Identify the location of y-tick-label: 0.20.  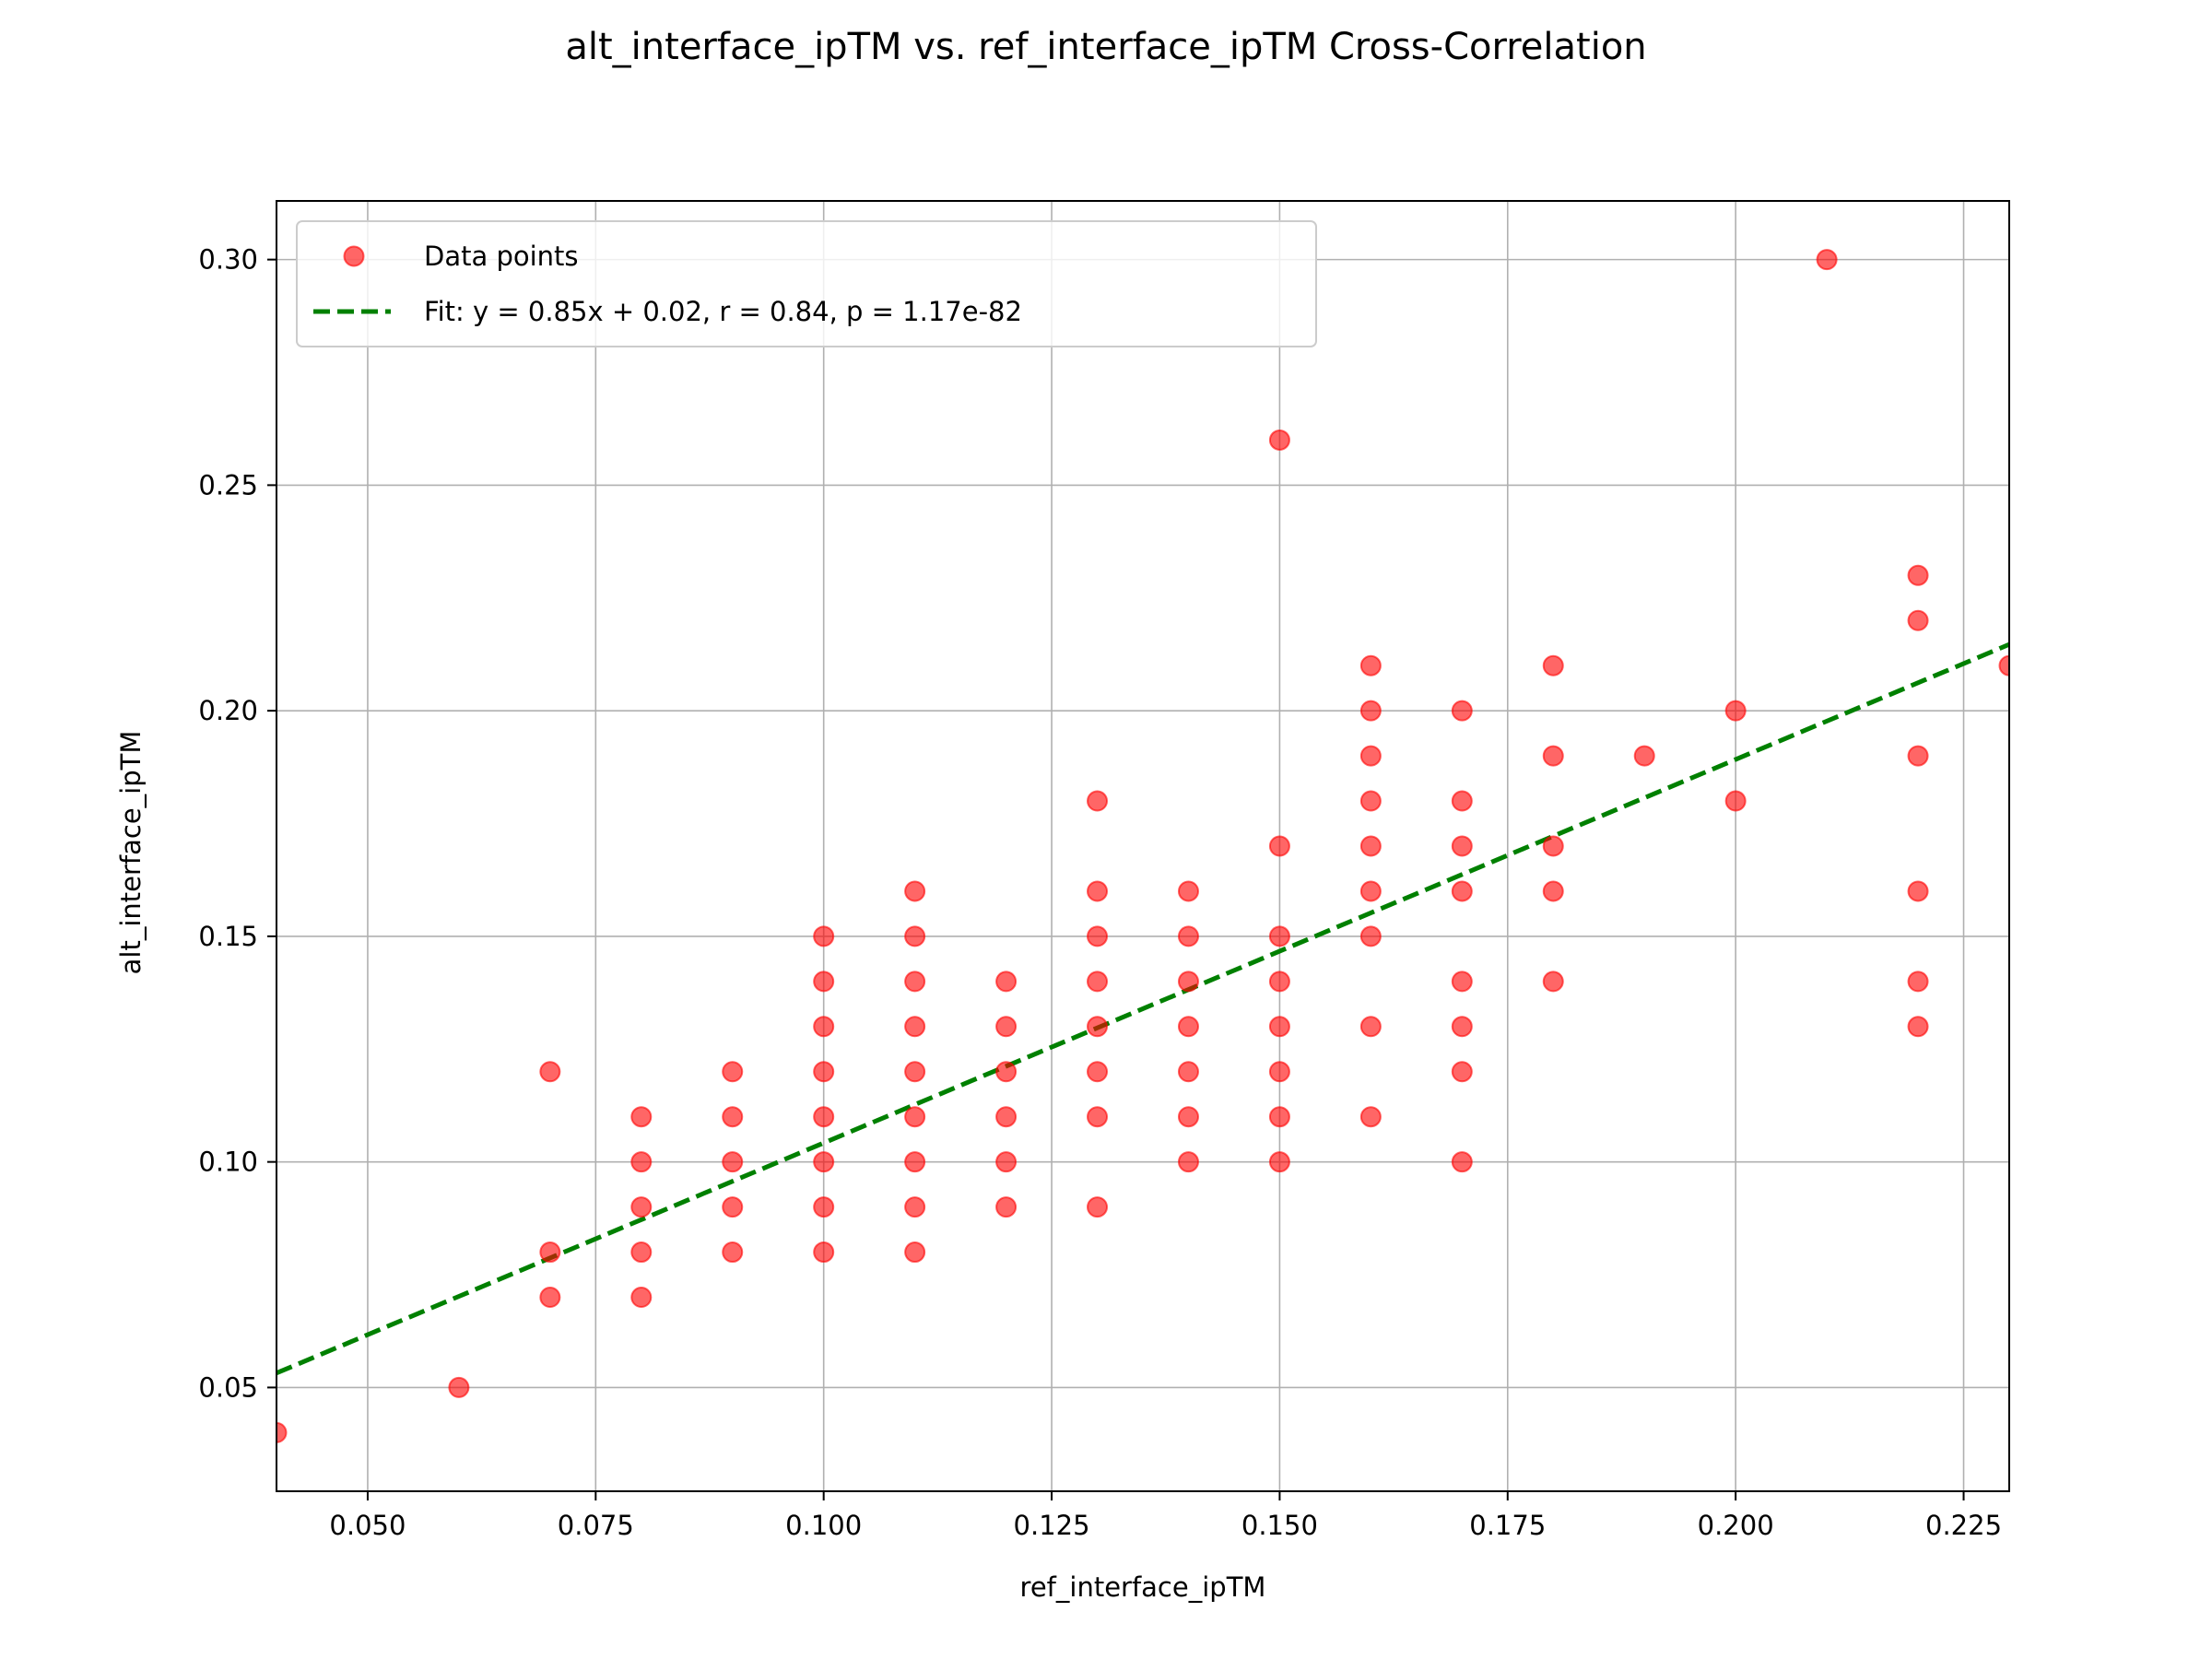
(228, 710).